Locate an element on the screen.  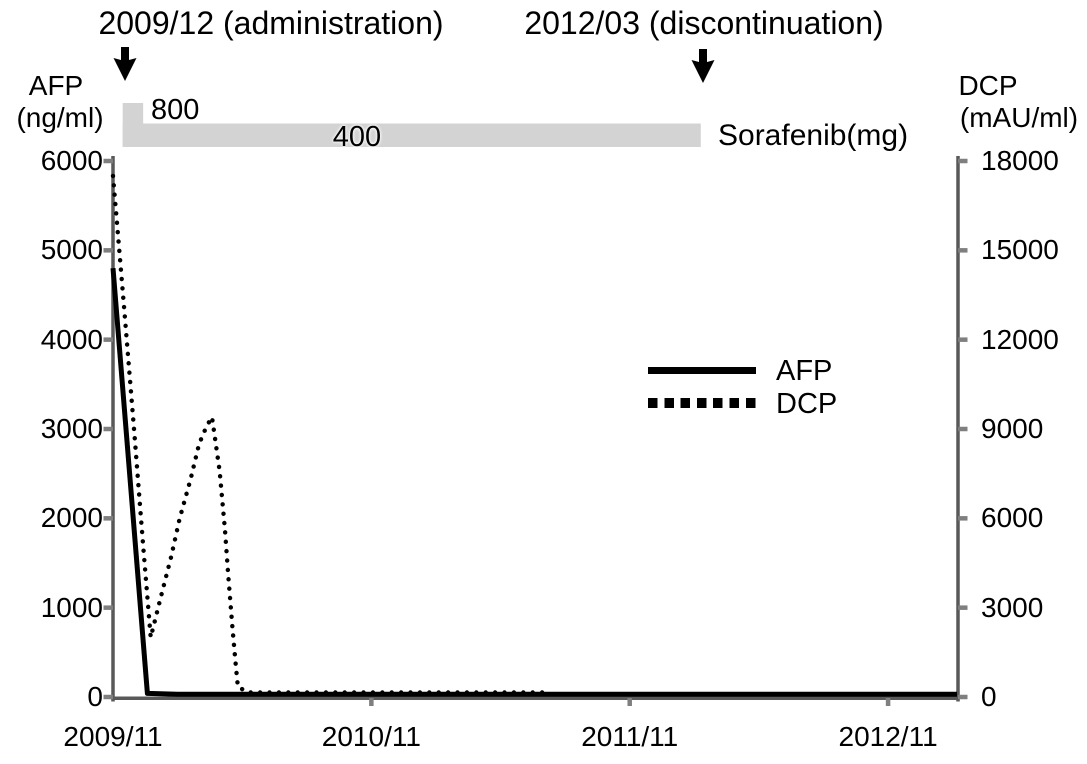
y-axis-right-tick-label: 15000 is located at coordinates (1020, 250).